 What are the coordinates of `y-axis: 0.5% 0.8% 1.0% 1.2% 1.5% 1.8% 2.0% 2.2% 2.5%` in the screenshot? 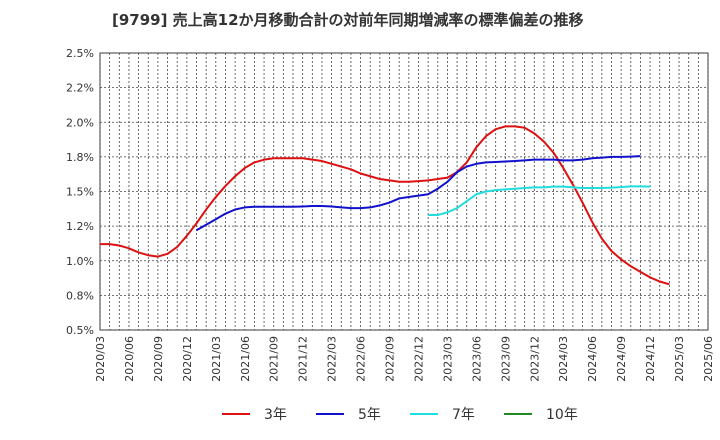 It's located at (80, 192).